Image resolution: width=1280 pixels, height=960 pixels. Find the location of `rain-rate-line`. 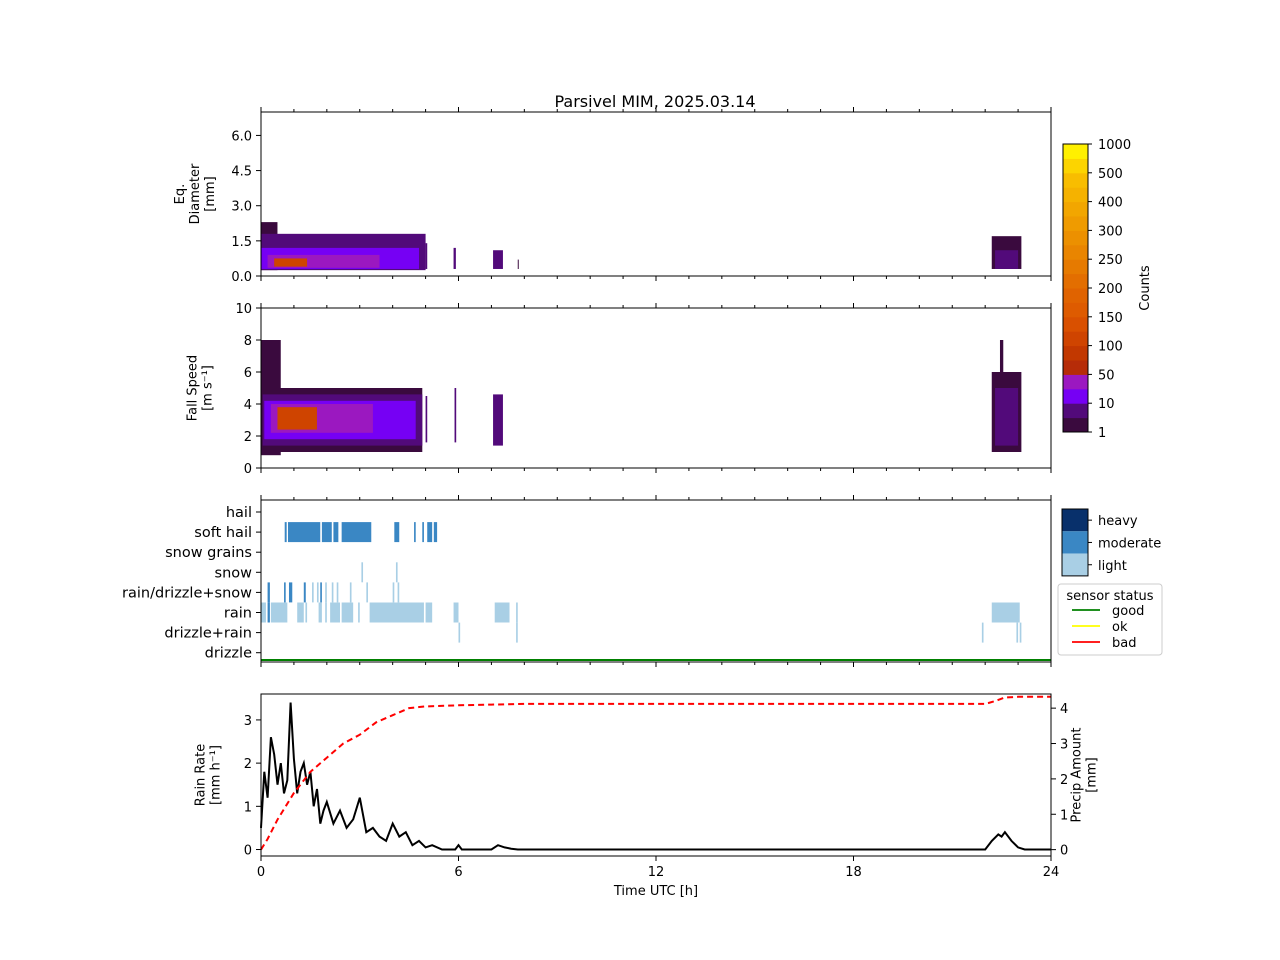

rain-rate-line is located at coordinates (655, 776).